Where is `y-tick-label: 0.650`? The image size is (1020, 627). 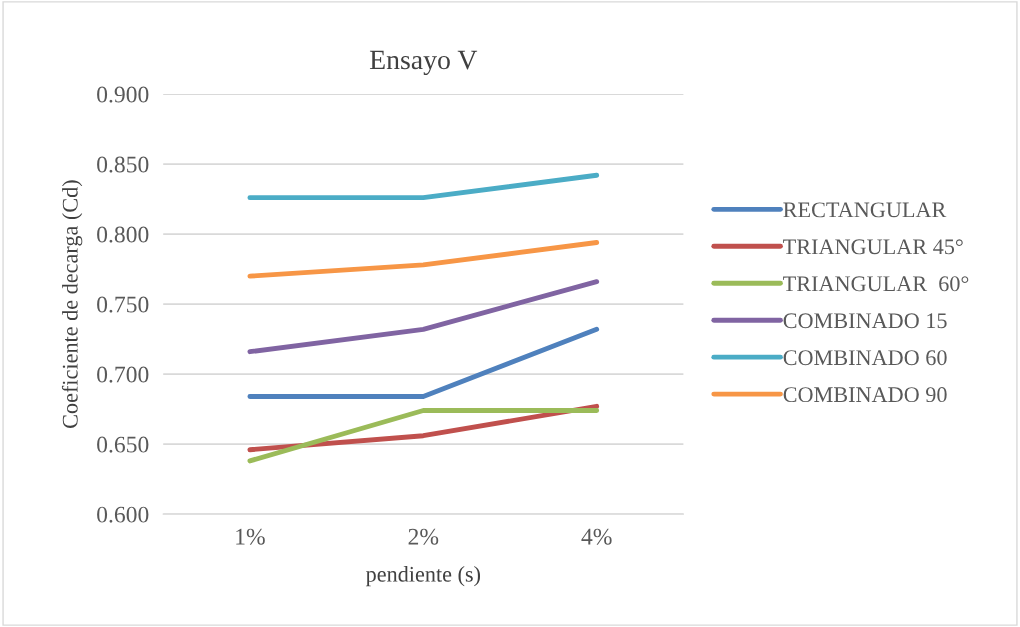
y-tick-label: 0.650 is located at coordinates (123, 444).